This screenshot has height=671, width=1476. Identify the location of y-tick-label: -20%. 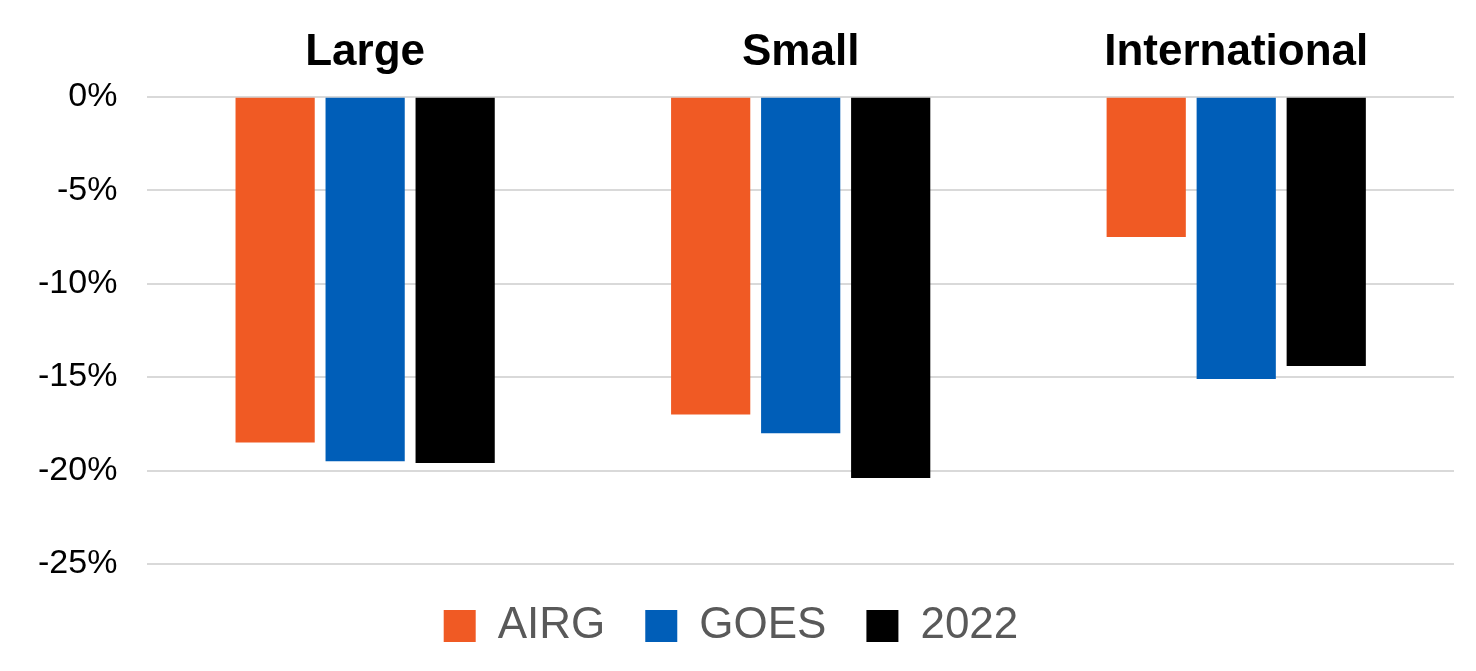
(78, 467).